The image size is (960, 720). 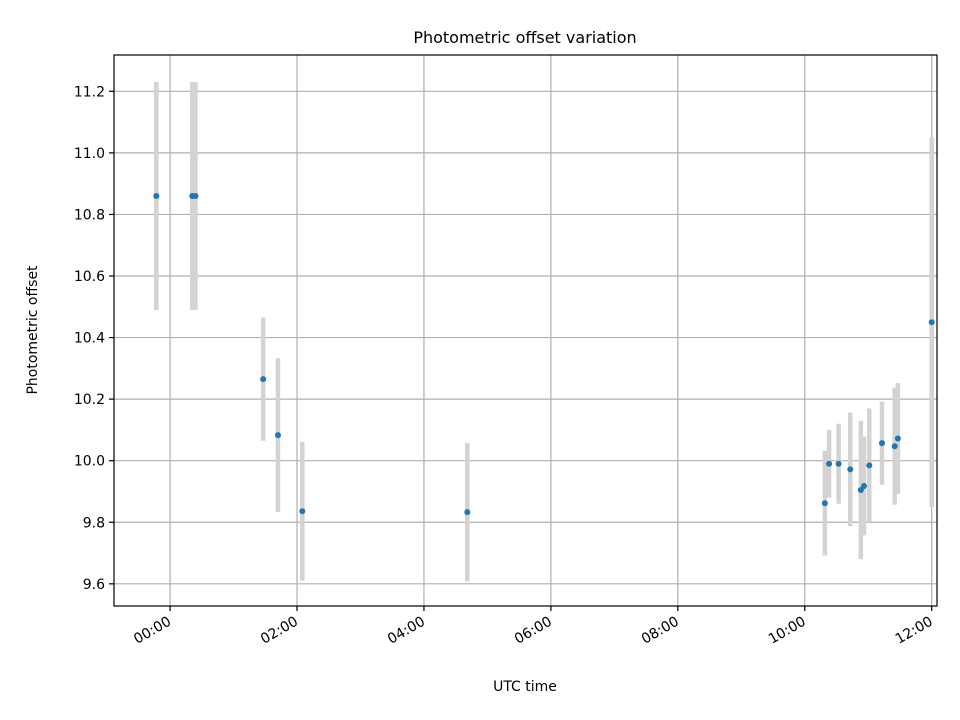 What do you see at coordinates (89, 462) in the screenshot?
I see `y-tick-label: 10.0` at bounding box center [89, 462].